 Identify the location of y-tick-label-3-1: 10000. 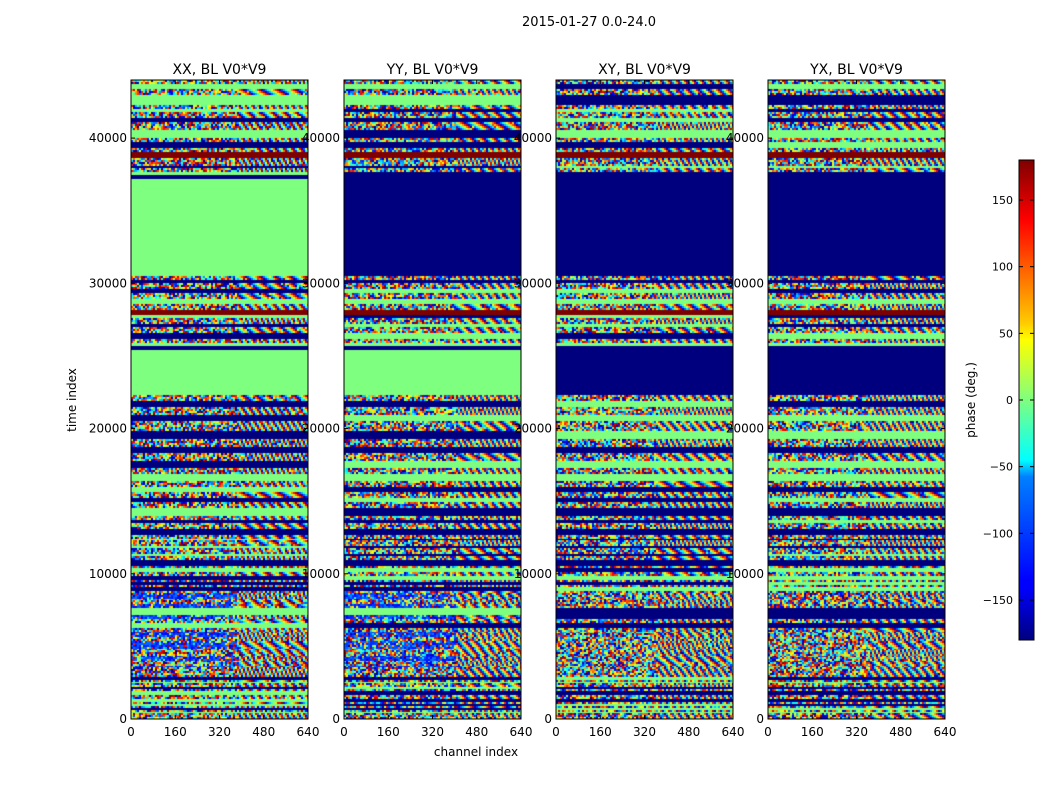
(745, 574).